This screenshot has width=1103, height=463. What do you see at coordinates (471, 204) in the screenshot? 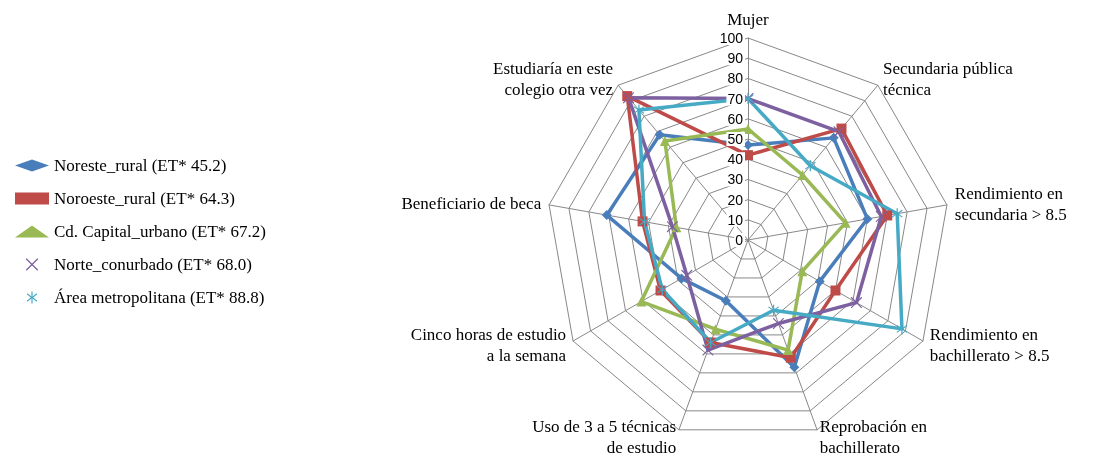
I see `spoke-label: Beneficiario de beca` at bounding box center [471, 204].